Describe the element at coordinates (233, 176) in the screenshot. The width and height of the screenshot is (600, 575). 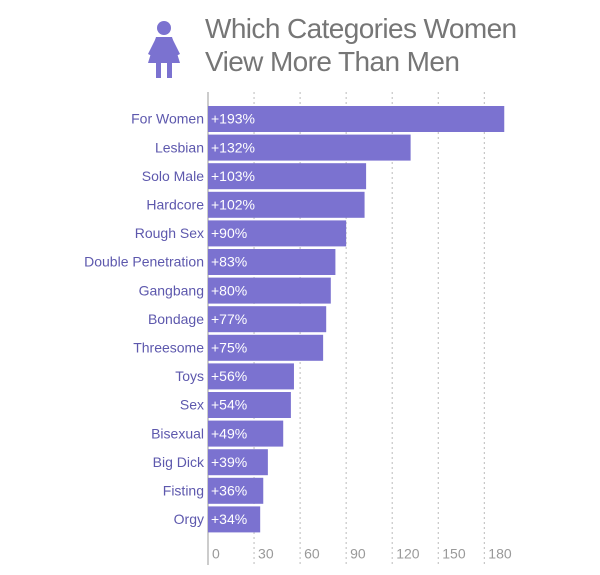
I see `value-label: +103%` at that location.